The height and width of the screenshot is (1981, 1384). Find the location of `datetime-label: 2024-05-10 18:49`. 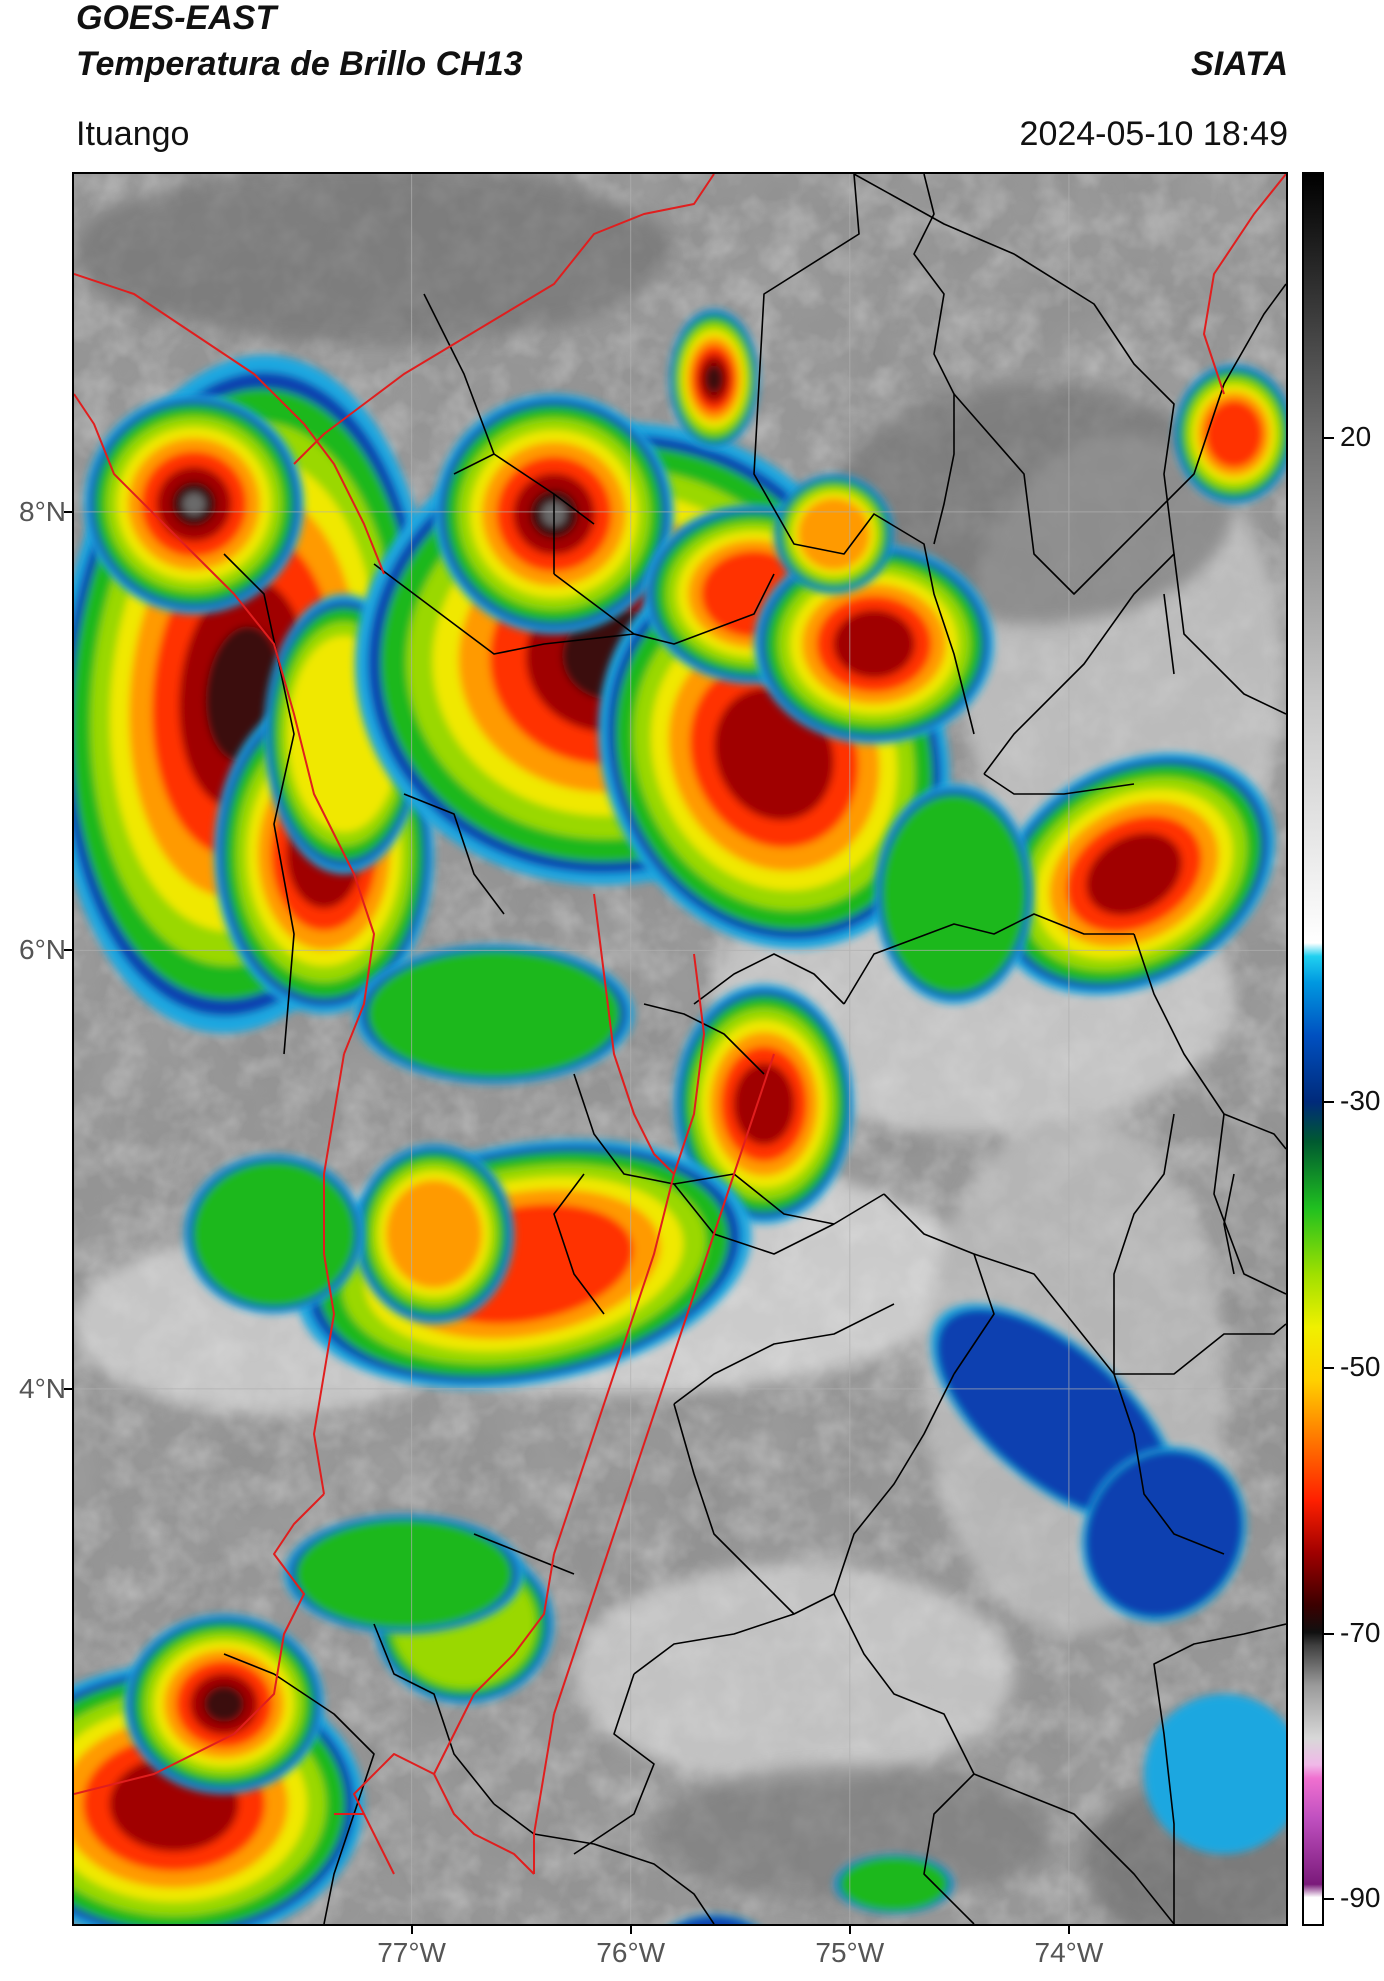

datetime-label: 2024-05-10 18:49 is located at coordinates (1153, 134).